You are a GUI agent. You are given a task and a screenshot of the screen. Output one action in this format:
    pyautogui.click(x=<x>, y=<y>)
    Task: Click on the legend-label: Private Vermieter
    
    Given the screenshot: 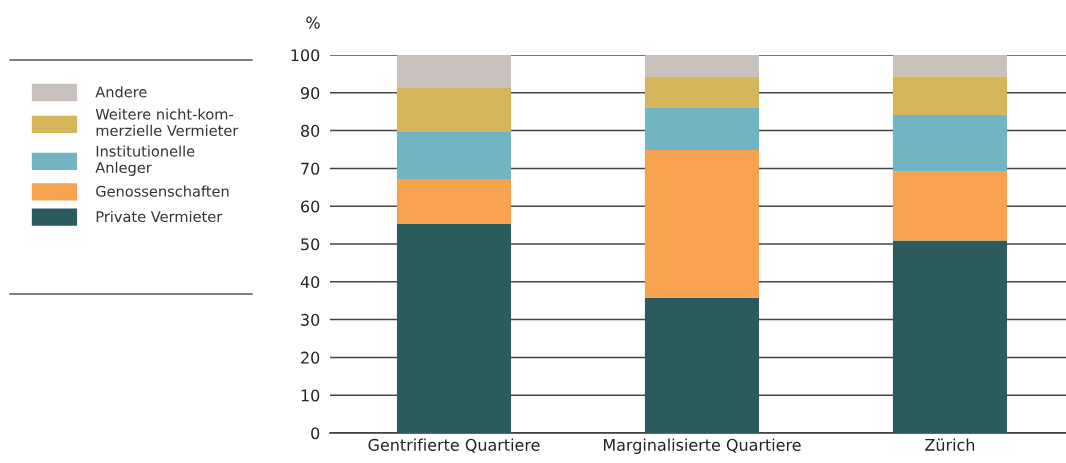 What is the action you would take?
    pyautogui.click(x=159, y=216)
    